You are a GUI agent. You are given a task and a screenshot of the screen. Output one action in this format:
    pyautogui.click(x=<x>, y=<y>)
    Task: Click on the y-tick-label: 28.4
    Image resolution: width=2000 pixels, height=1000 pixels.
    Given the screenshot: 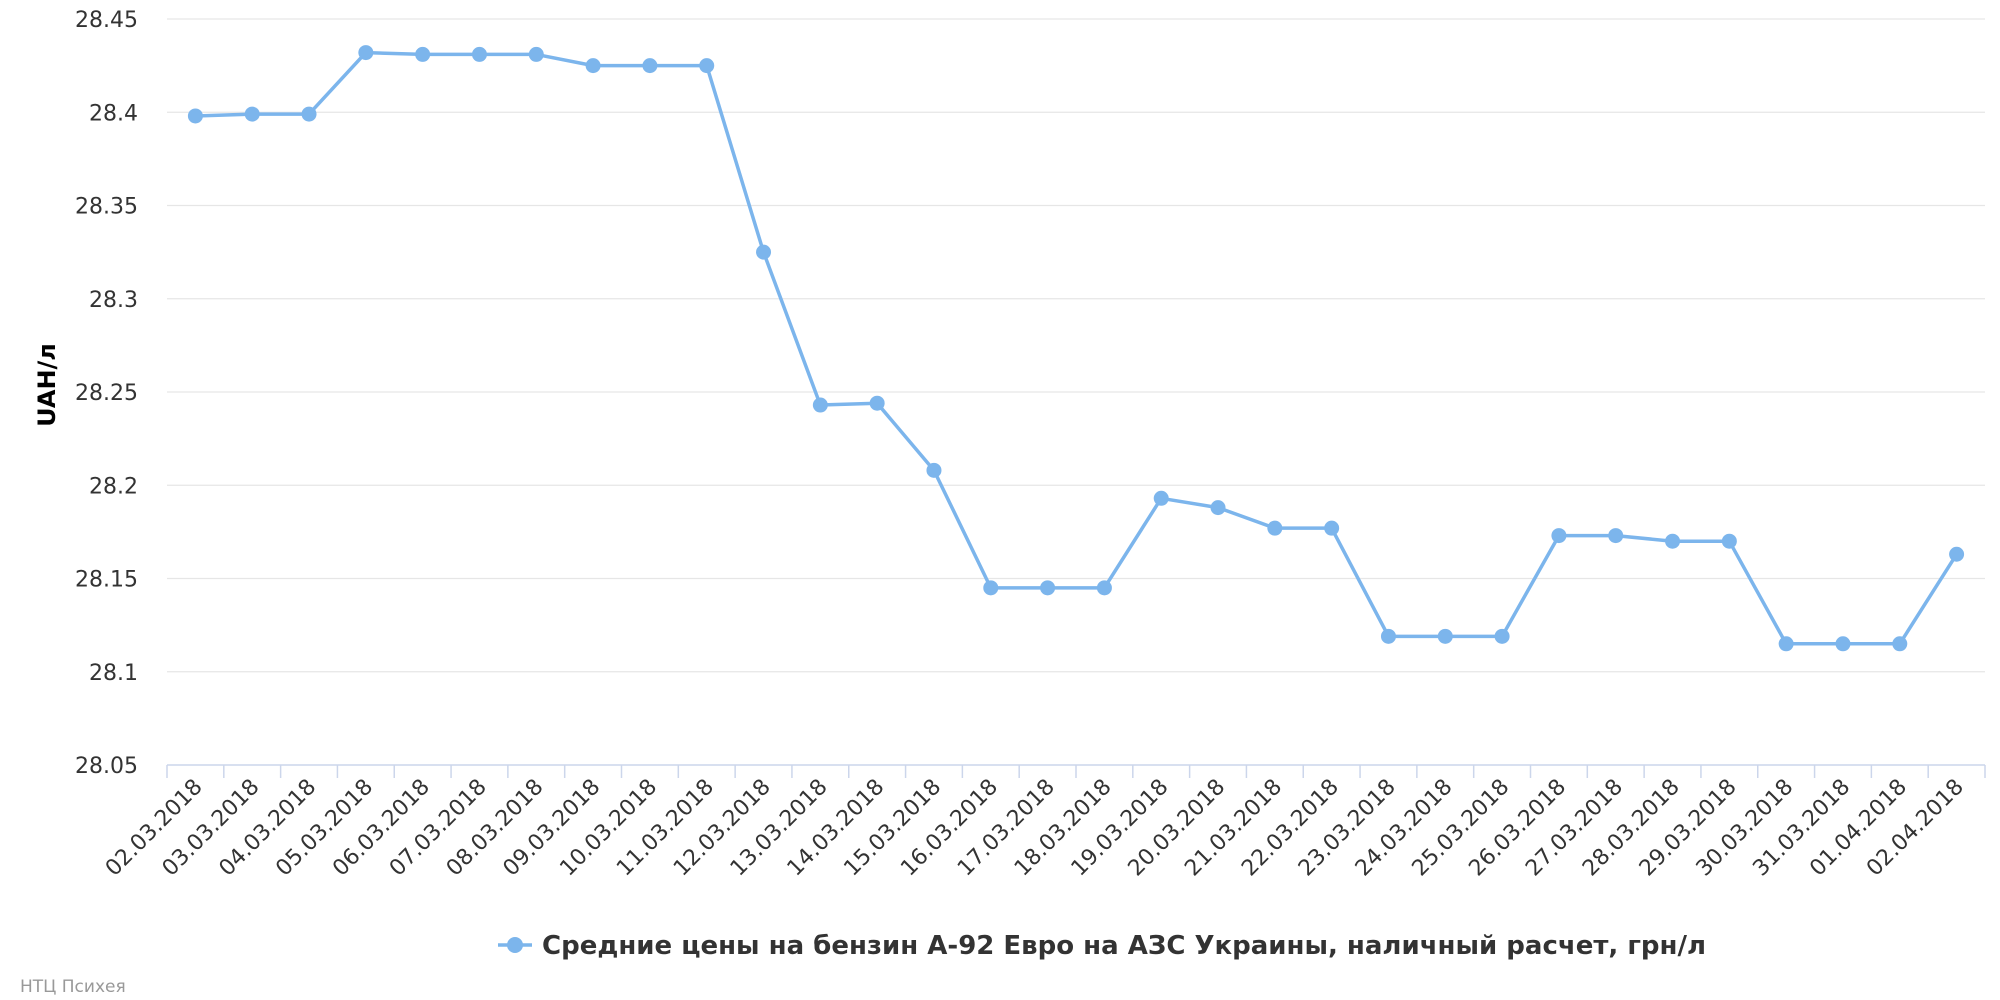 What is the action you would take?
    pyautogui.click(x=113, y=113)
    